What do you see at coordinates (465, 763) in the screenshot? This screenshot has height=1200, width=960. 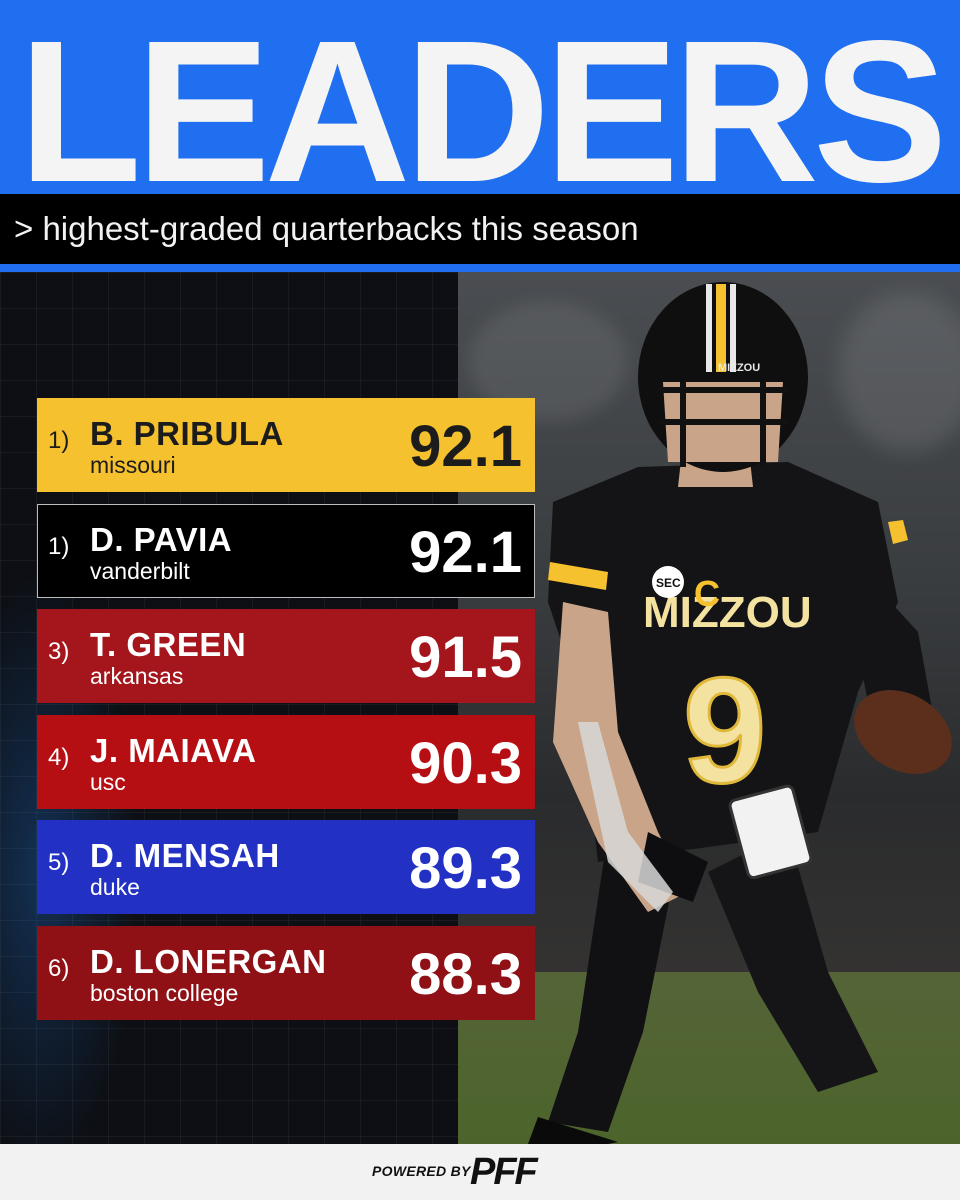 I see `player-grade: 90.3` at bounding box center [465, 763].